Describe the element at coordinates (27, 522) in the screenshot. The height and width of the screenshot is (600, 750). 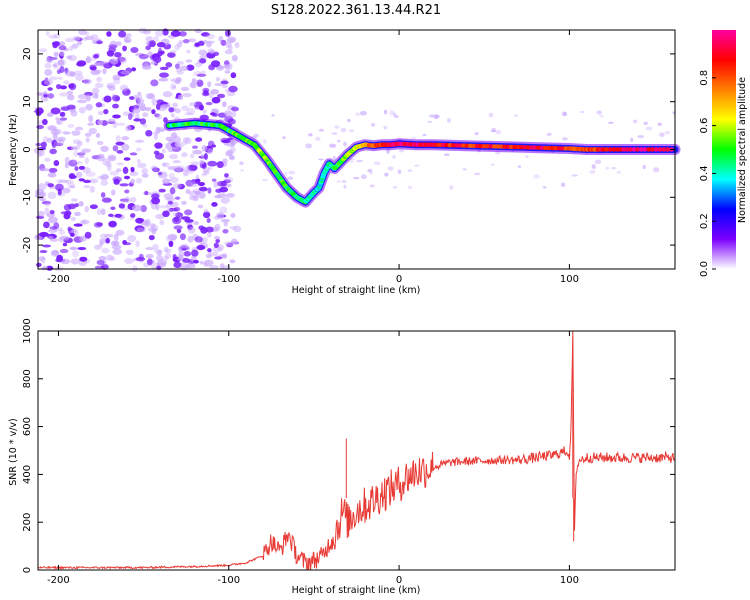
I see `y-tick-label: 200` at that location.